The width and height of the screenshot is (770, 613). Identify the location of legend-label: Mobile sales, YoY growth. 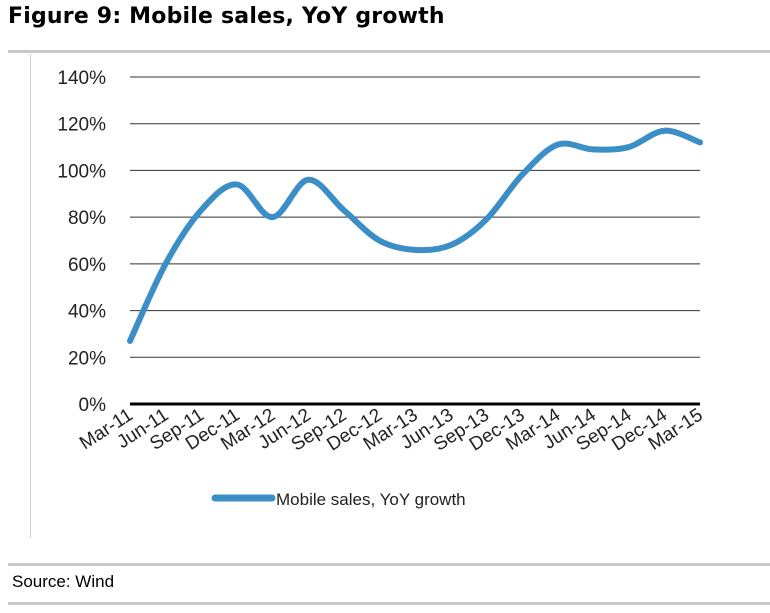
(371, 499).